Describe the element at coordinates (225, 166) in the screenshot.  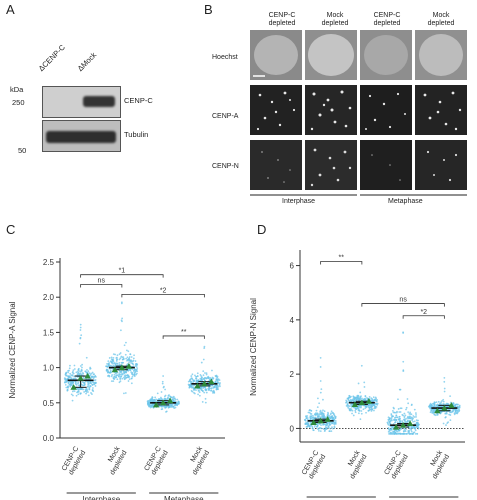
I see `row-label-cenpn: CENP-N` at that location.